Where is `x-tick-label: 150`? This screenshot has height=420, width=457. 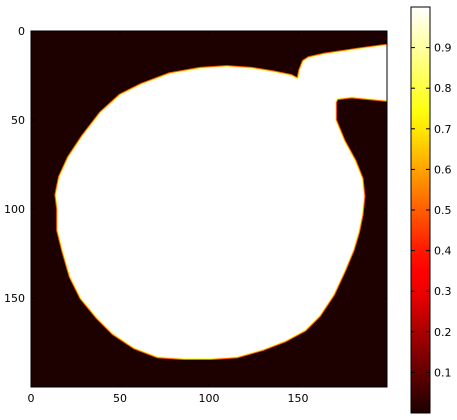 x-tick-label: 150 is located at coordinates (298, 398).